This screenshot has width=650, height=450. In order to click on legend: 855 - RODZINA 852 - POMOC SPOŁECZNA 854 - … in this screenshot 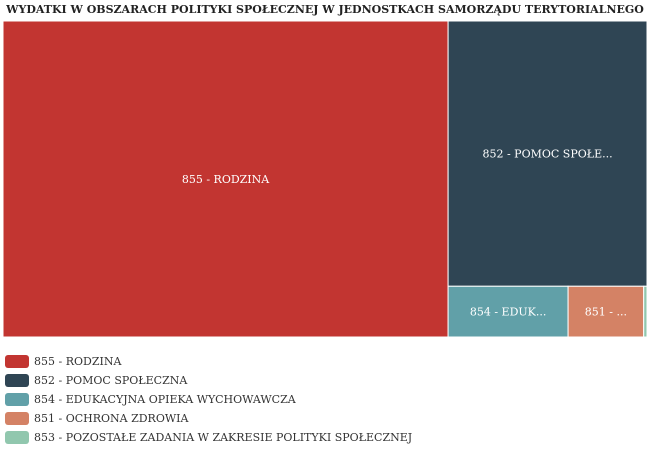, I will do `click(208, 399)`.